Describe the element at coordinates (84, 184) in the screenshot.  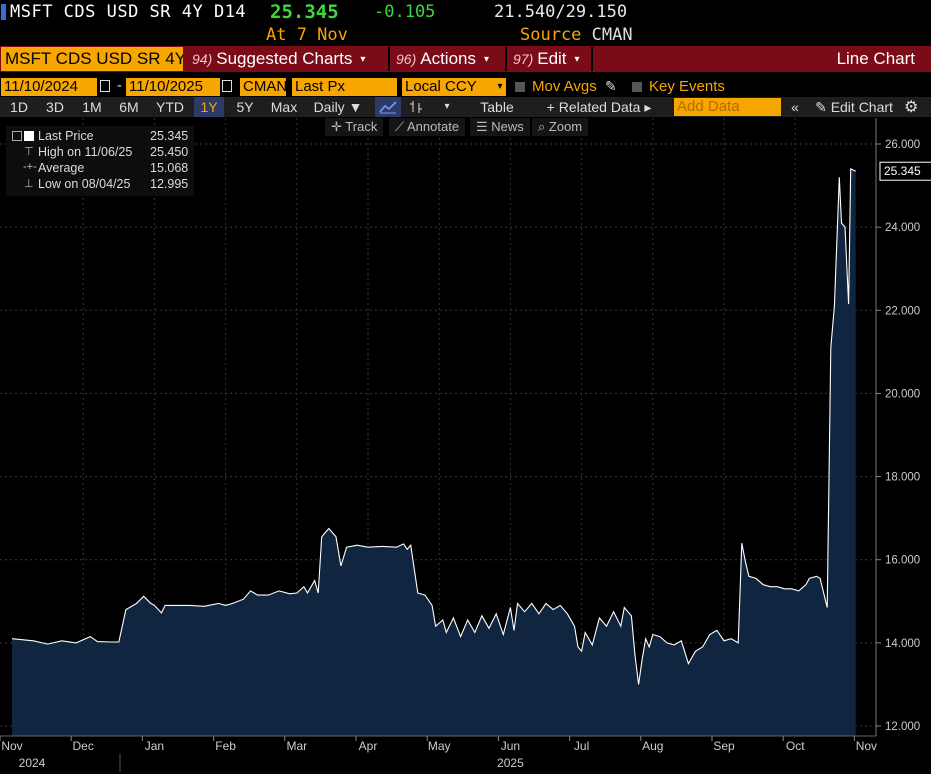
I see `legend-low-label: Low on 08/04/25` at that location.